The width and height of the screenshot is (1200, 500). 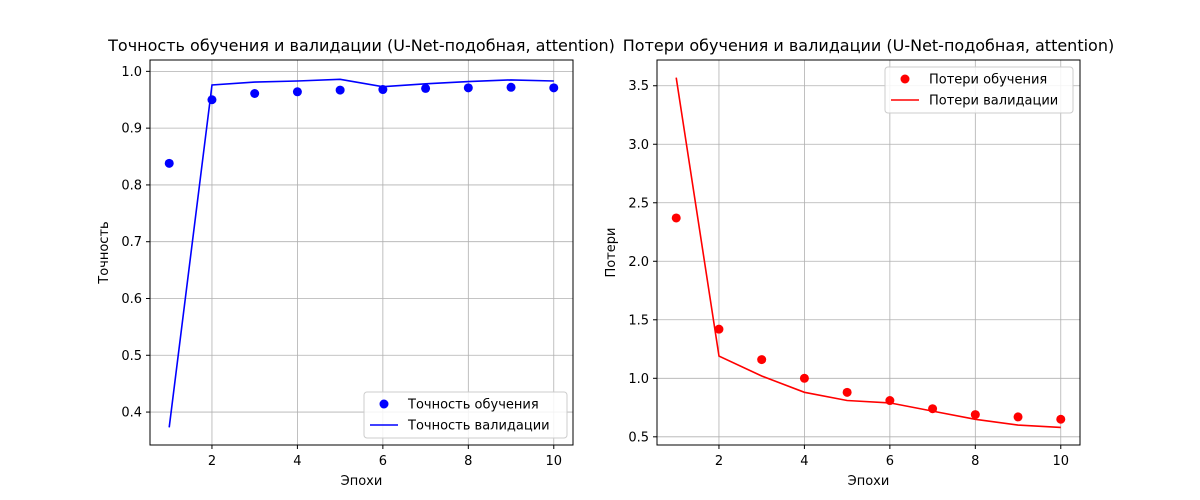 What do you see at coordinates (131, 129) in the screenshot?
I see `y-tick-label: 0.9` at bounding box center [131, 129].